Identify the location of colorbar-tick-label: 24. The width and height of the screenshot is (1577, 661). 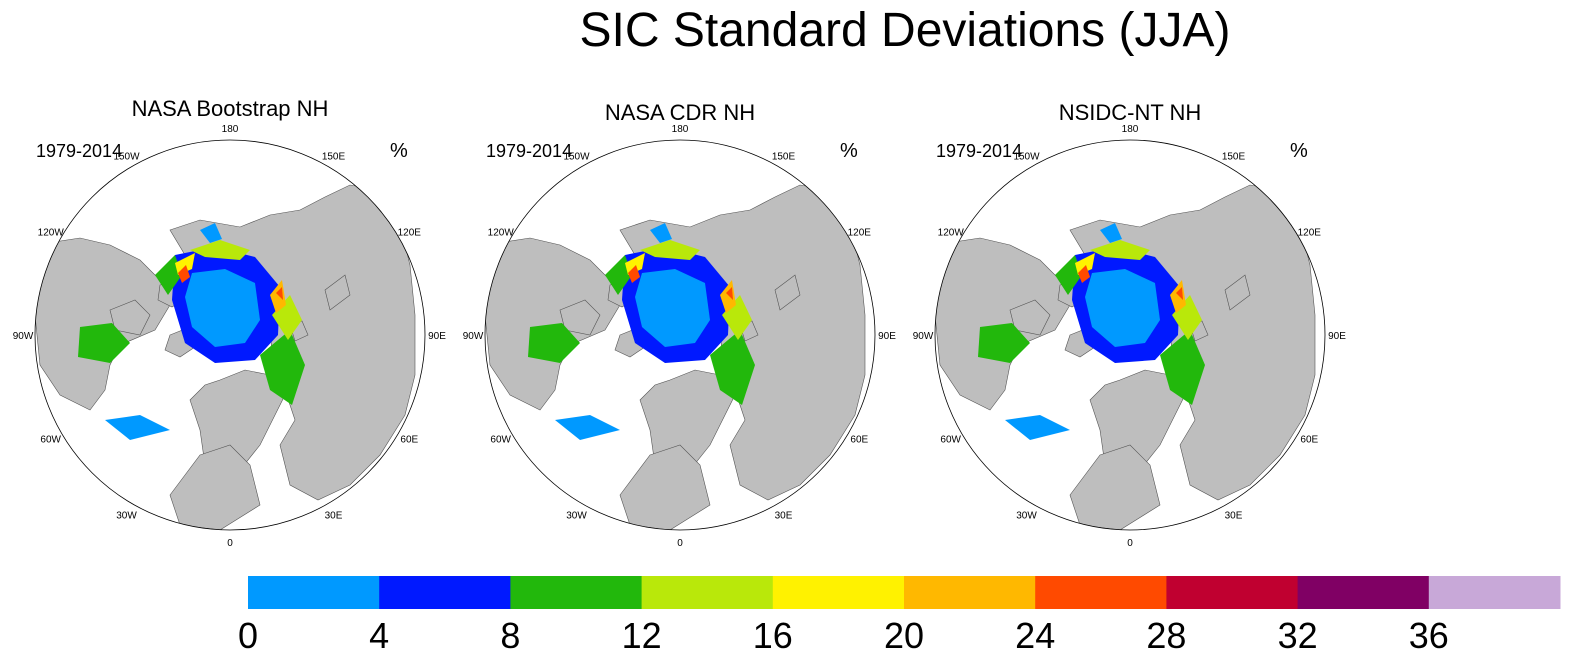
(1035, 635).